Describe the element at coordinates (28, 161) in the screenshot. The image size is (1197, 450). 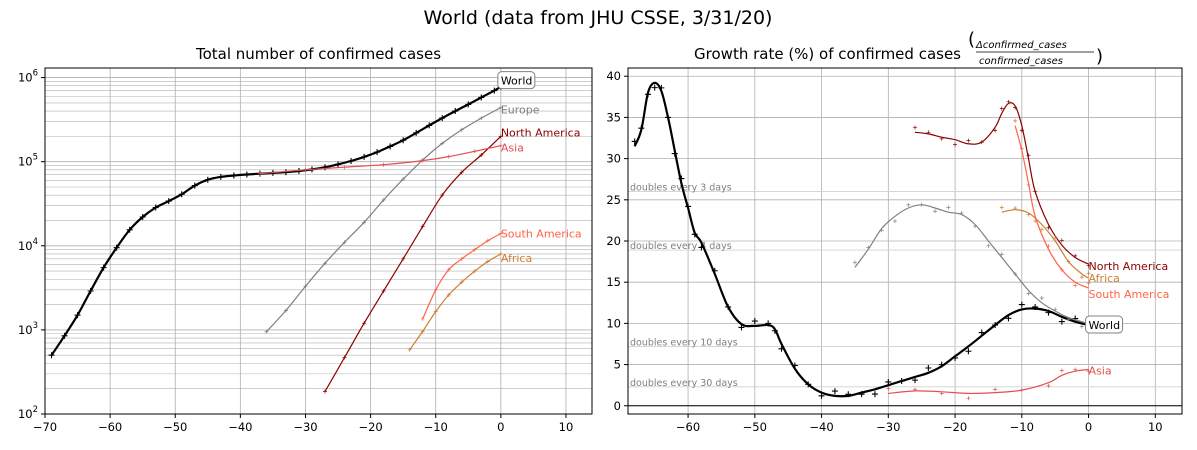
I see `y-tick-label: 10⁵` at that location.